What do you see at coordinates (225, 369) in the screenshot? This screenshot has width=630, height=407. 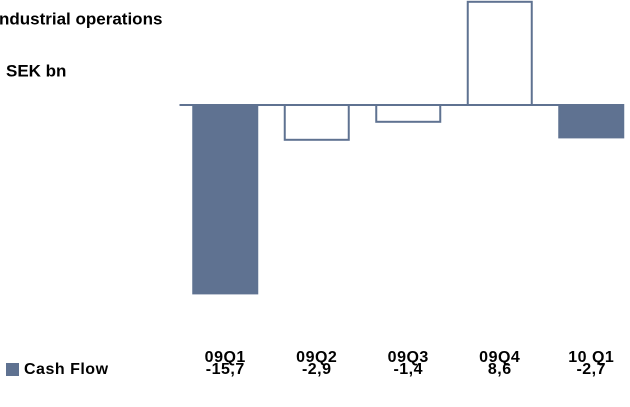 I see `data-label: -15,7` at bounding box center [225, 369].